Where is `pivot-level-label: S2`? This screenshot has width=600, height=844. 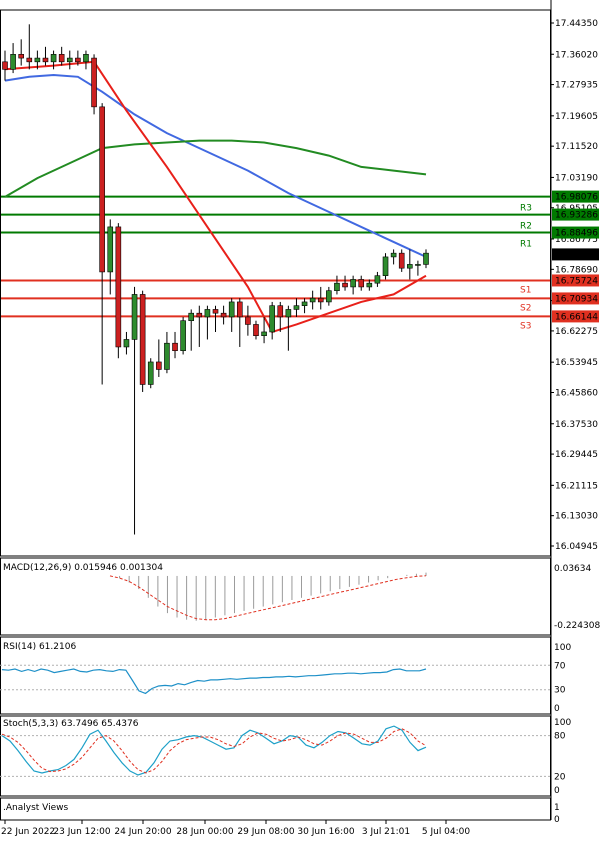 pivot-level-label: S2 is located at coordinates (525, 308).